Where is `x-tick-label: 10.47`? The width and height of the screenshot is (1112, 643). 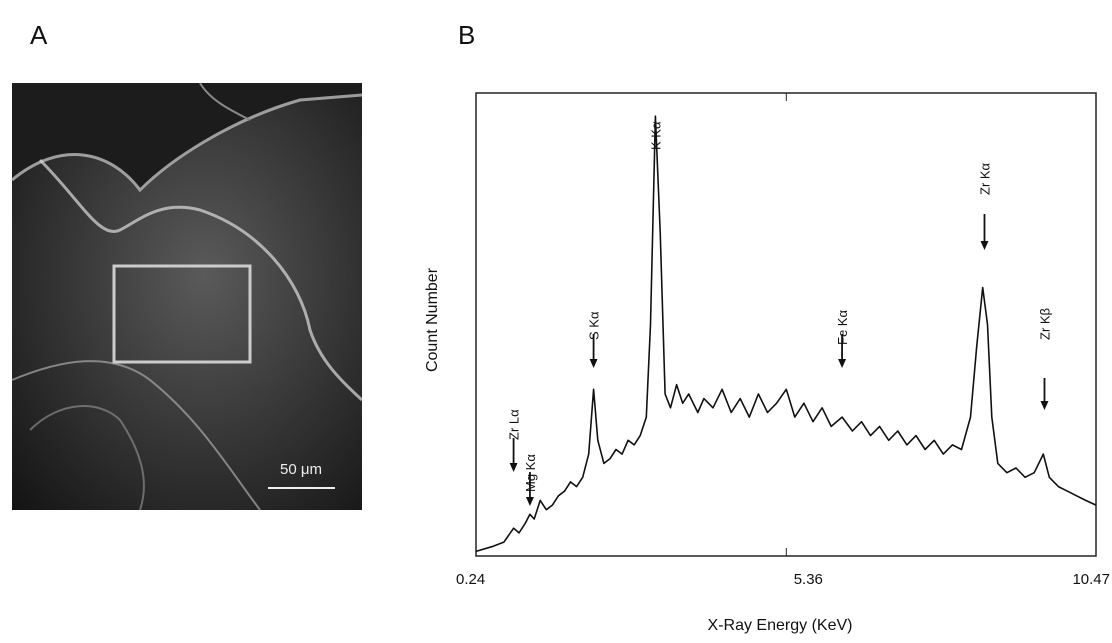 x-tick-label: 10.47 is located at coordinates (1091, 579).